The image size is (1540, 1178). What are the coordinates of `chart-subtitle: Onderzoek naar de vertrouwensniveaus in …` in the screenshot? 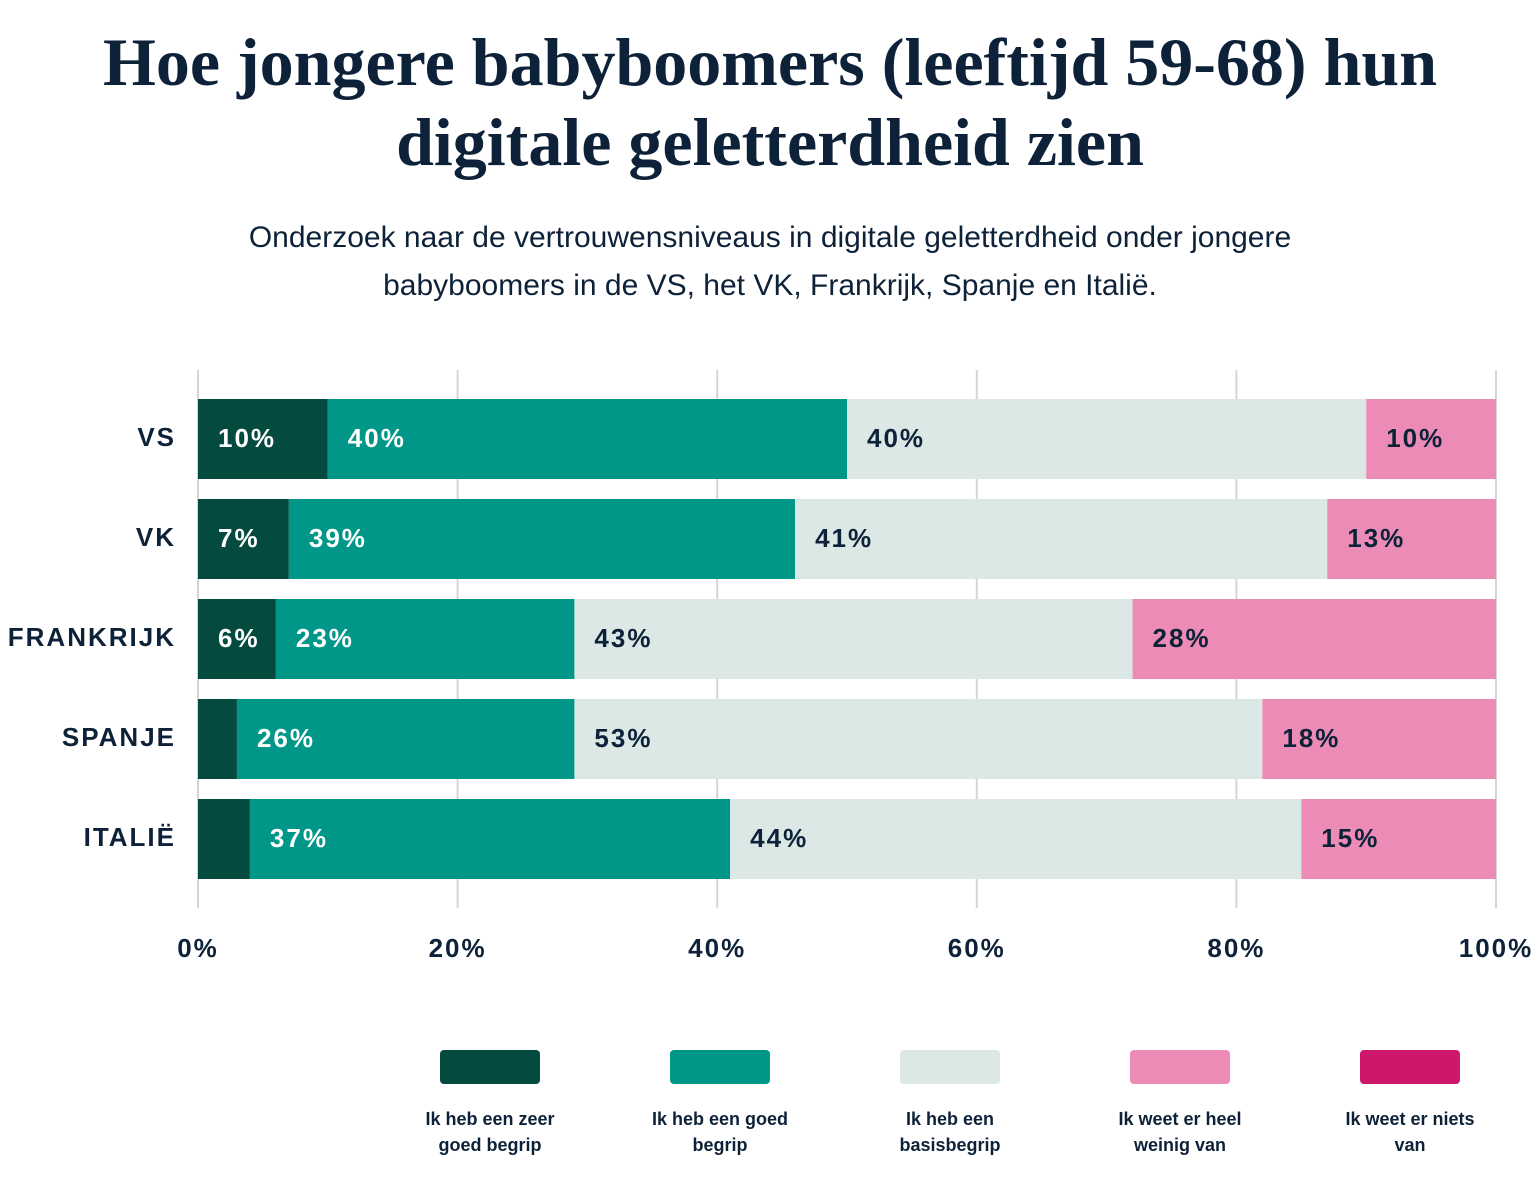 It's located at (770, 261).